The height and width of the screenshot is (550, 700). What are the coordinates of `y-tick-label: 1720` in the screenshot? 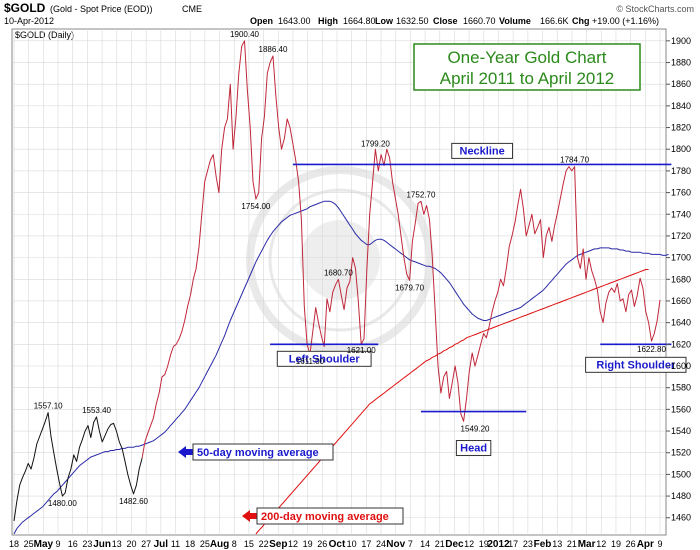 It's located at (681, 236).